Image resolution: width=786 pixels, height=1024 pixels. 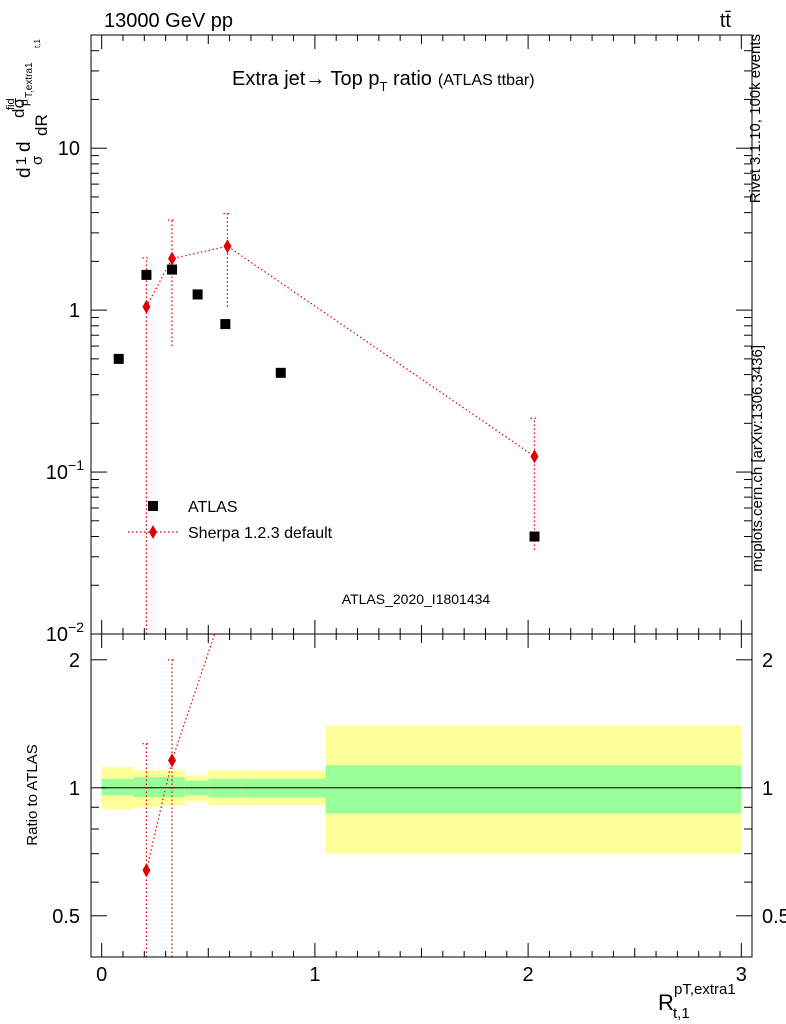 I want to click on x-tick-label: 0, so click(x=101, y=975).